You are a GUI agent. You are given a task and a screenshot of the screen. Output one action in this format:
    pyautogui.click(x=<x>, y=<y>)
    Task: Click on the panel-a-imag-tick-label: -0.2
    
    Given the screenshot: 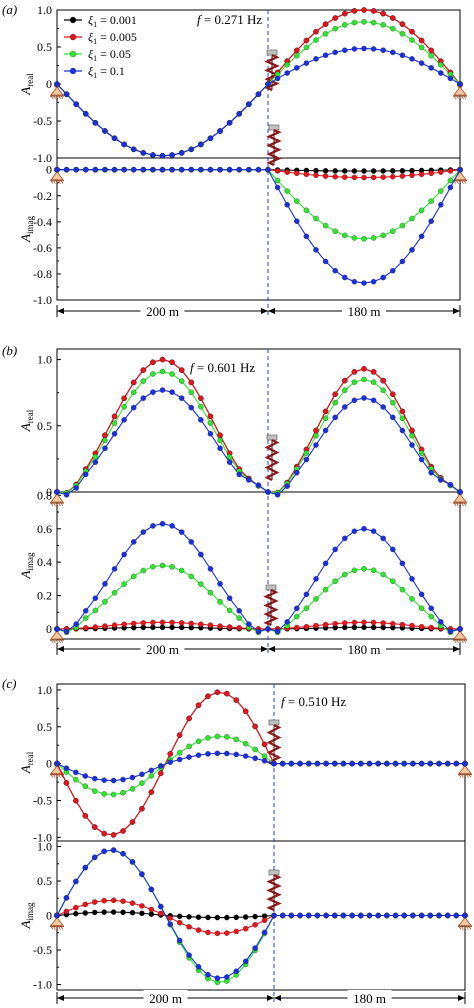 What is the action you would take?
    pyautogui.click(x=42, y=196)
    